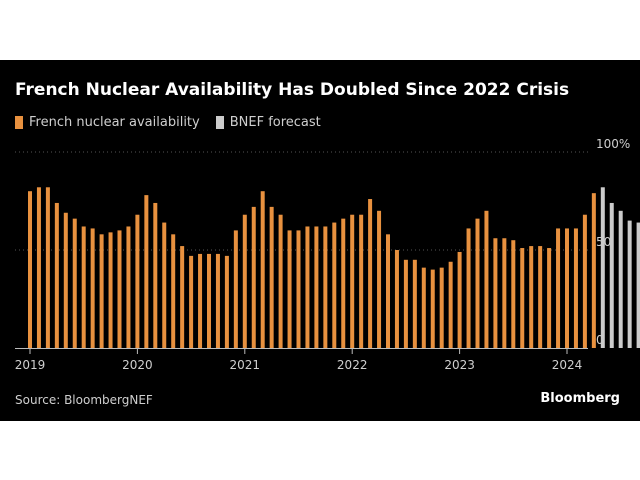  I want to click on legend-label-forecast: BNEF forecast, so click(275, 122).